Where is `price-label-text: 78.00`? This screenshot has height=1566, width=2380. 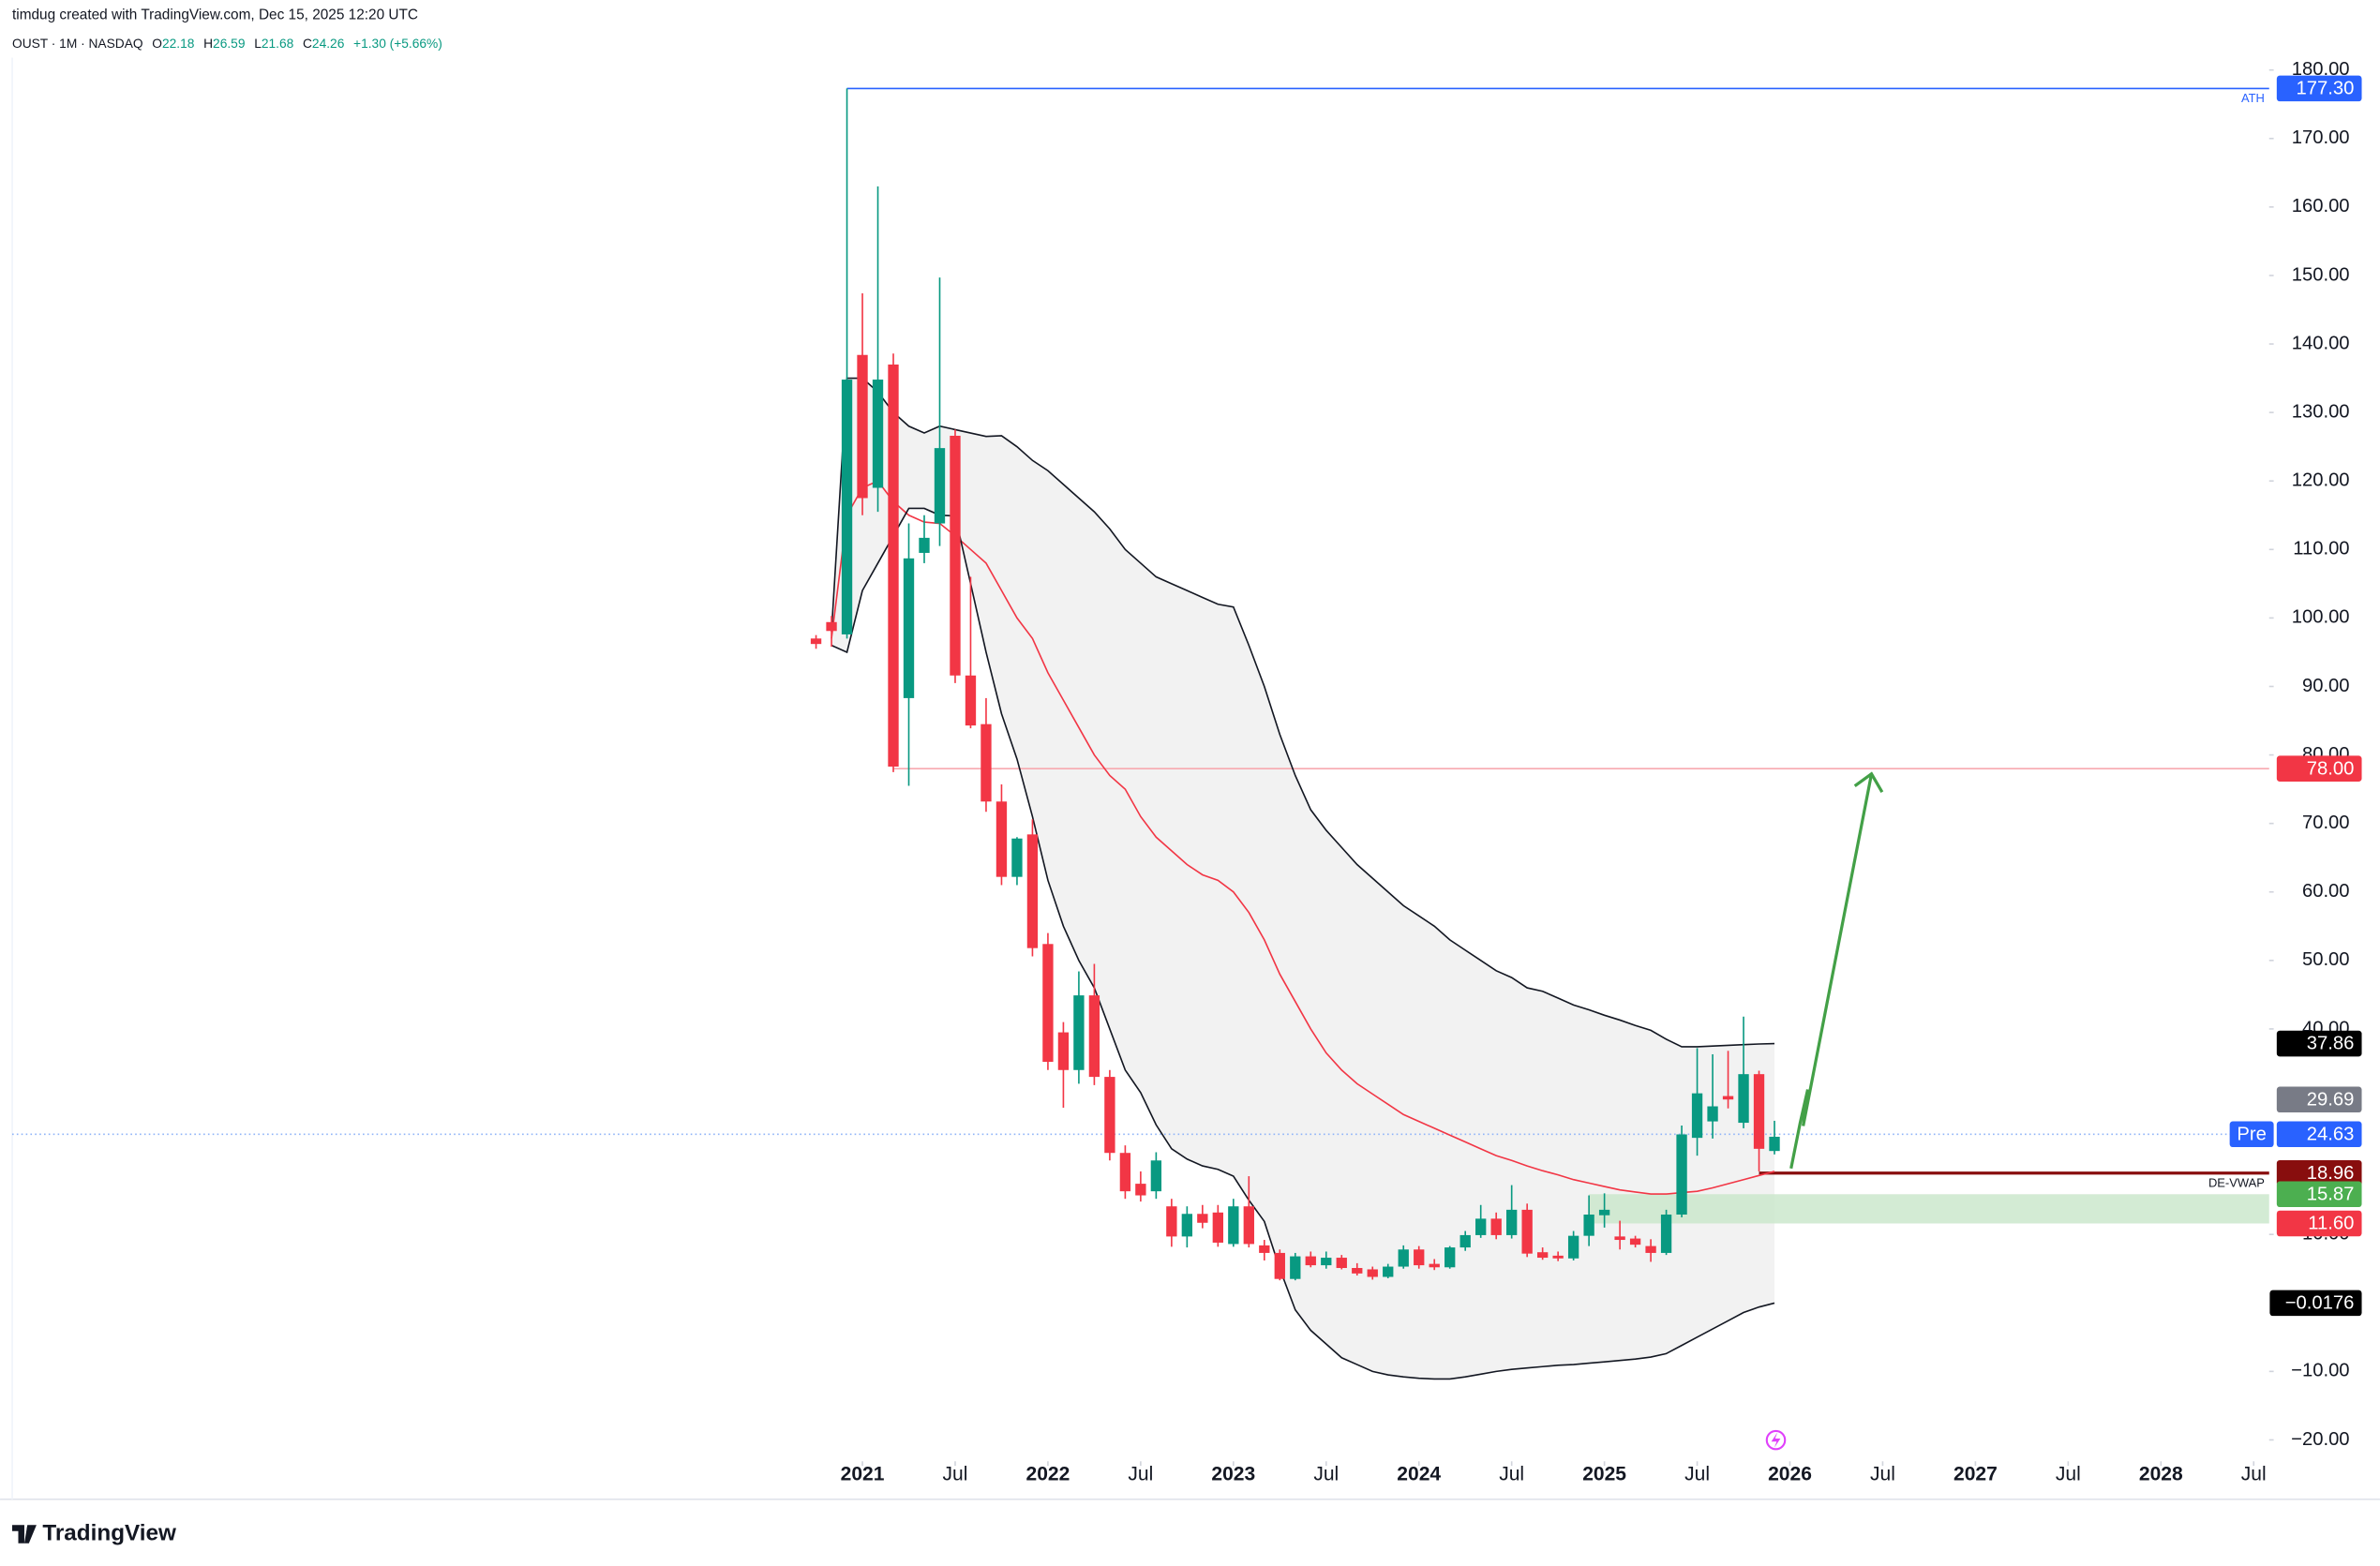 price-label-text: 78.00 is located at coordinates (2331, 768).